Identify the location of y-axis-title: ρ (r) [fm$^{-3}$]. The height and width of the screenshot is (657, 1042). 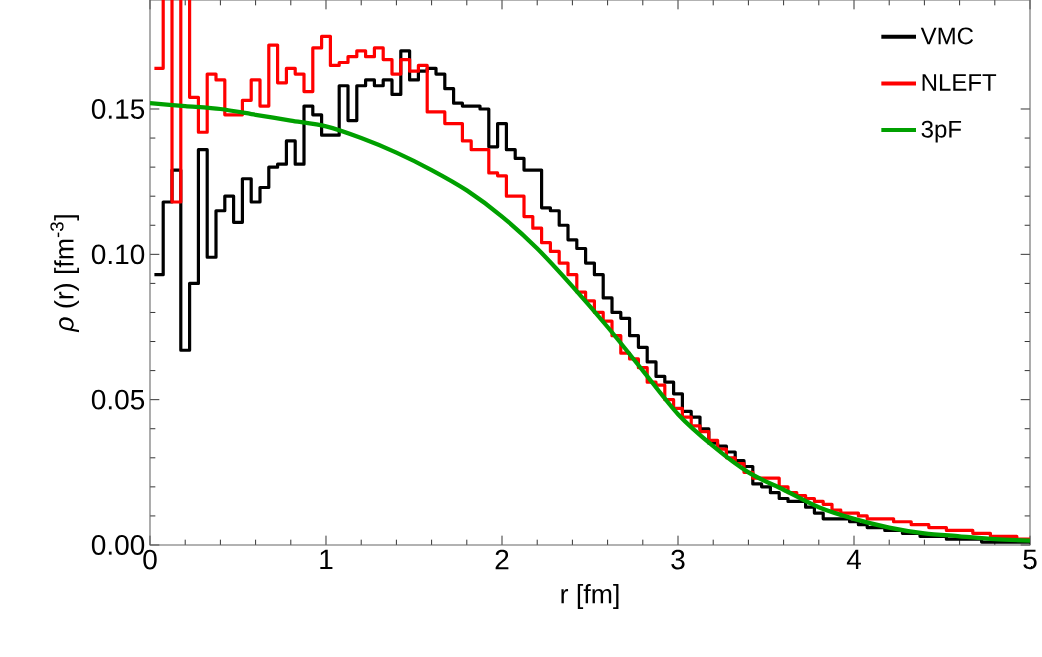
(64, 274).